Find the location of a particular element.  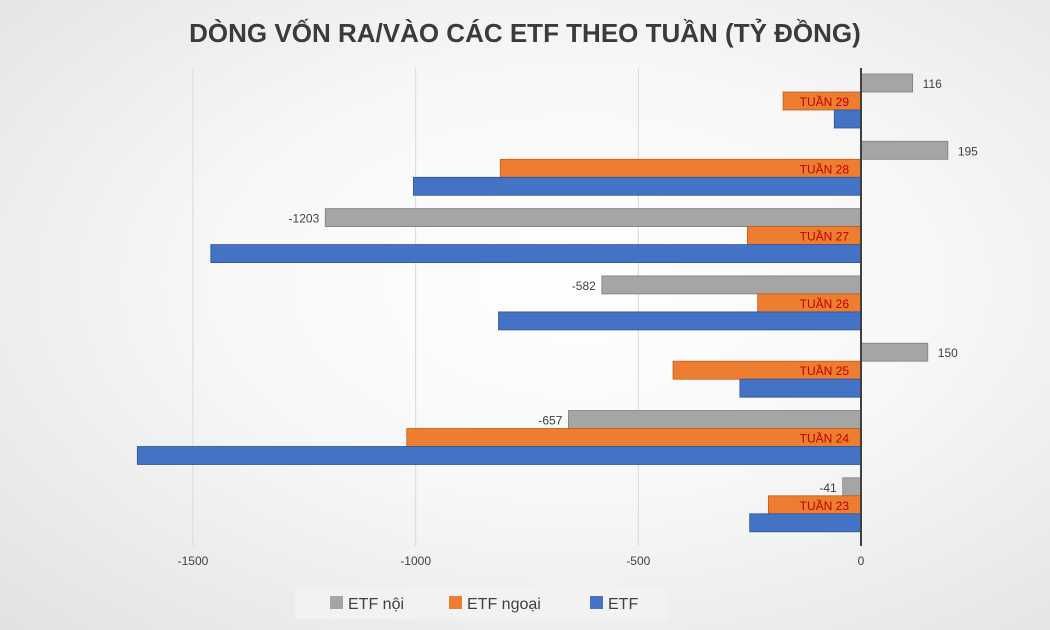

x-tick-label: 0 is located at coordinates (861, 561).